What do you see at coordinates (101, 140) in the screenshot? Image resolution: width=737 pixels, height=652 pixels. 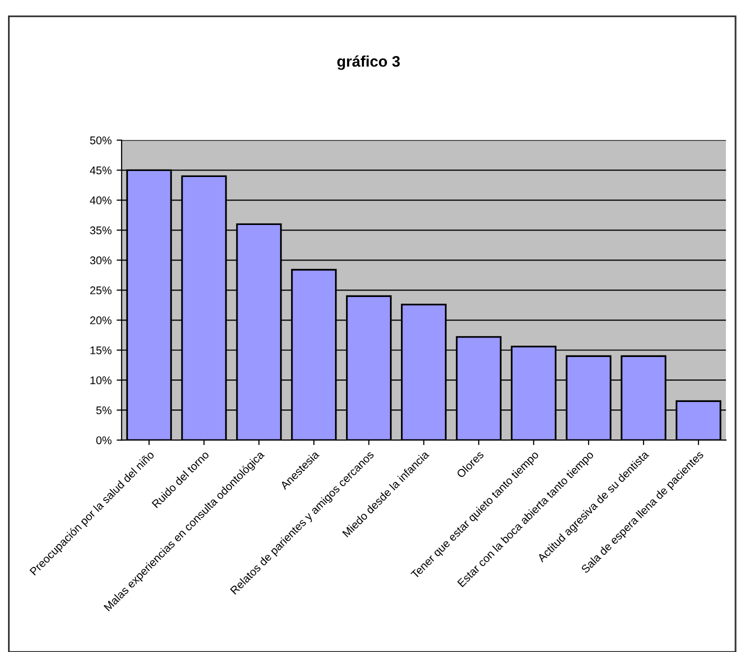 I see `y-tick-label: 50%` at bounding box center [101, 140].